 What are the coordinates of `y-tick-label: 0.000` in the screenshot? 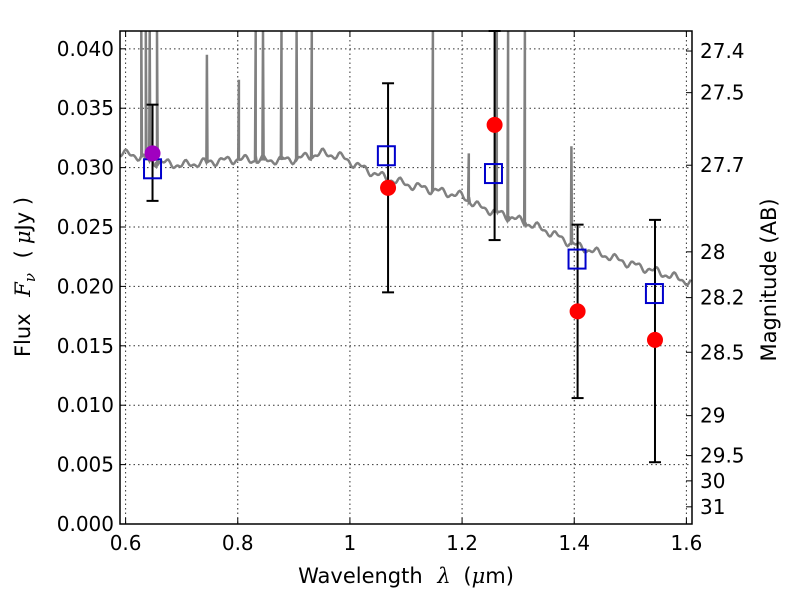 It's located at (85, 524).